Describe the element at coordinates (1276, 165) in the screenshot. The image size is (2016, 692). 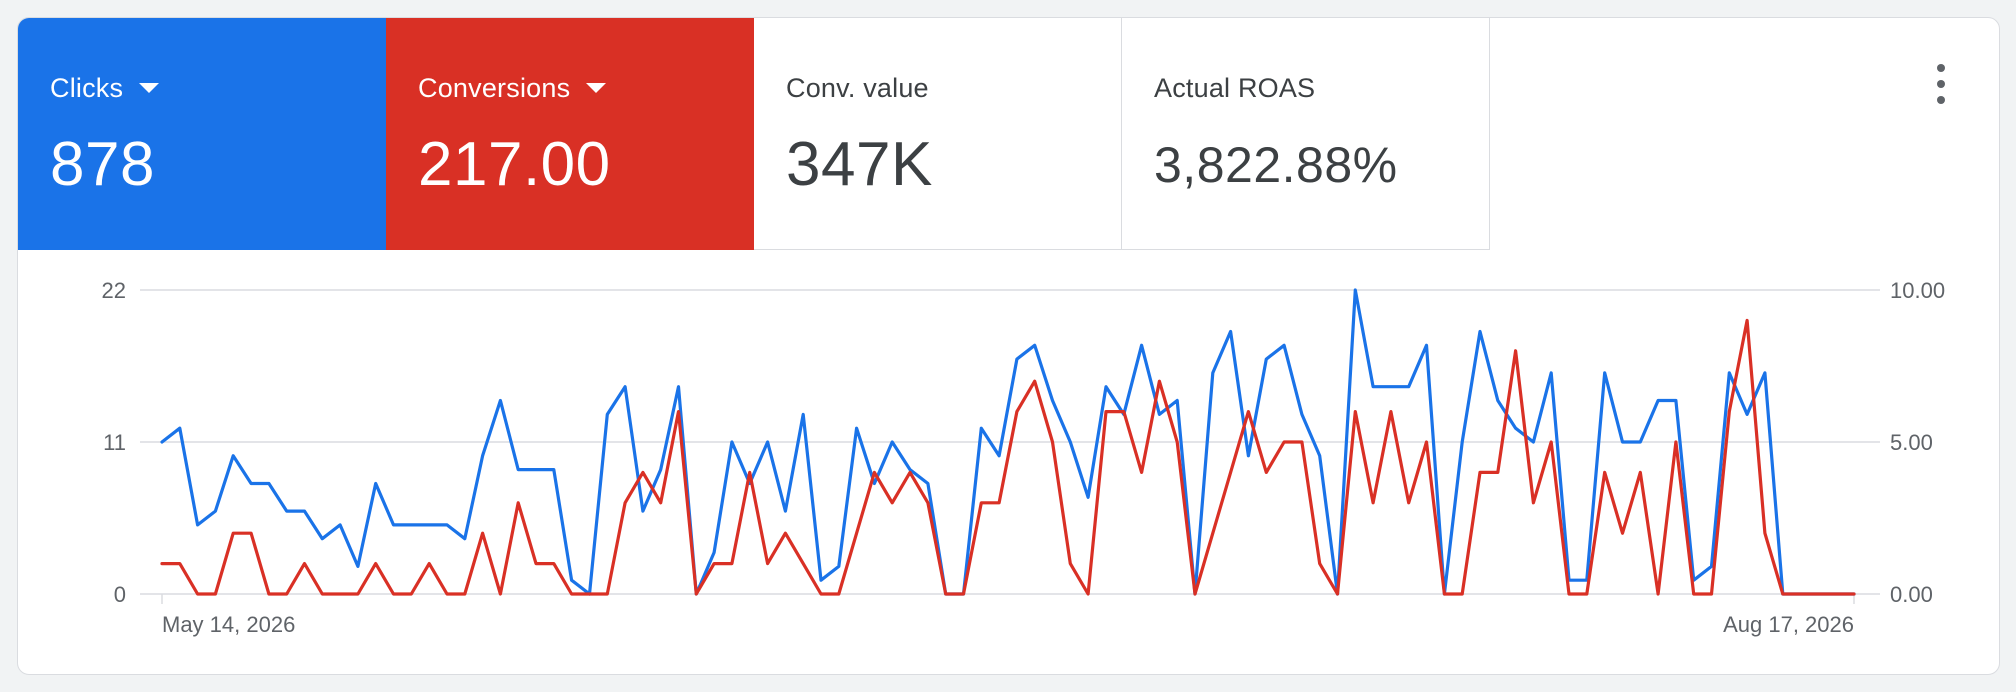
I see `metric-value-actual-roas: 3,822.88%` at that location.